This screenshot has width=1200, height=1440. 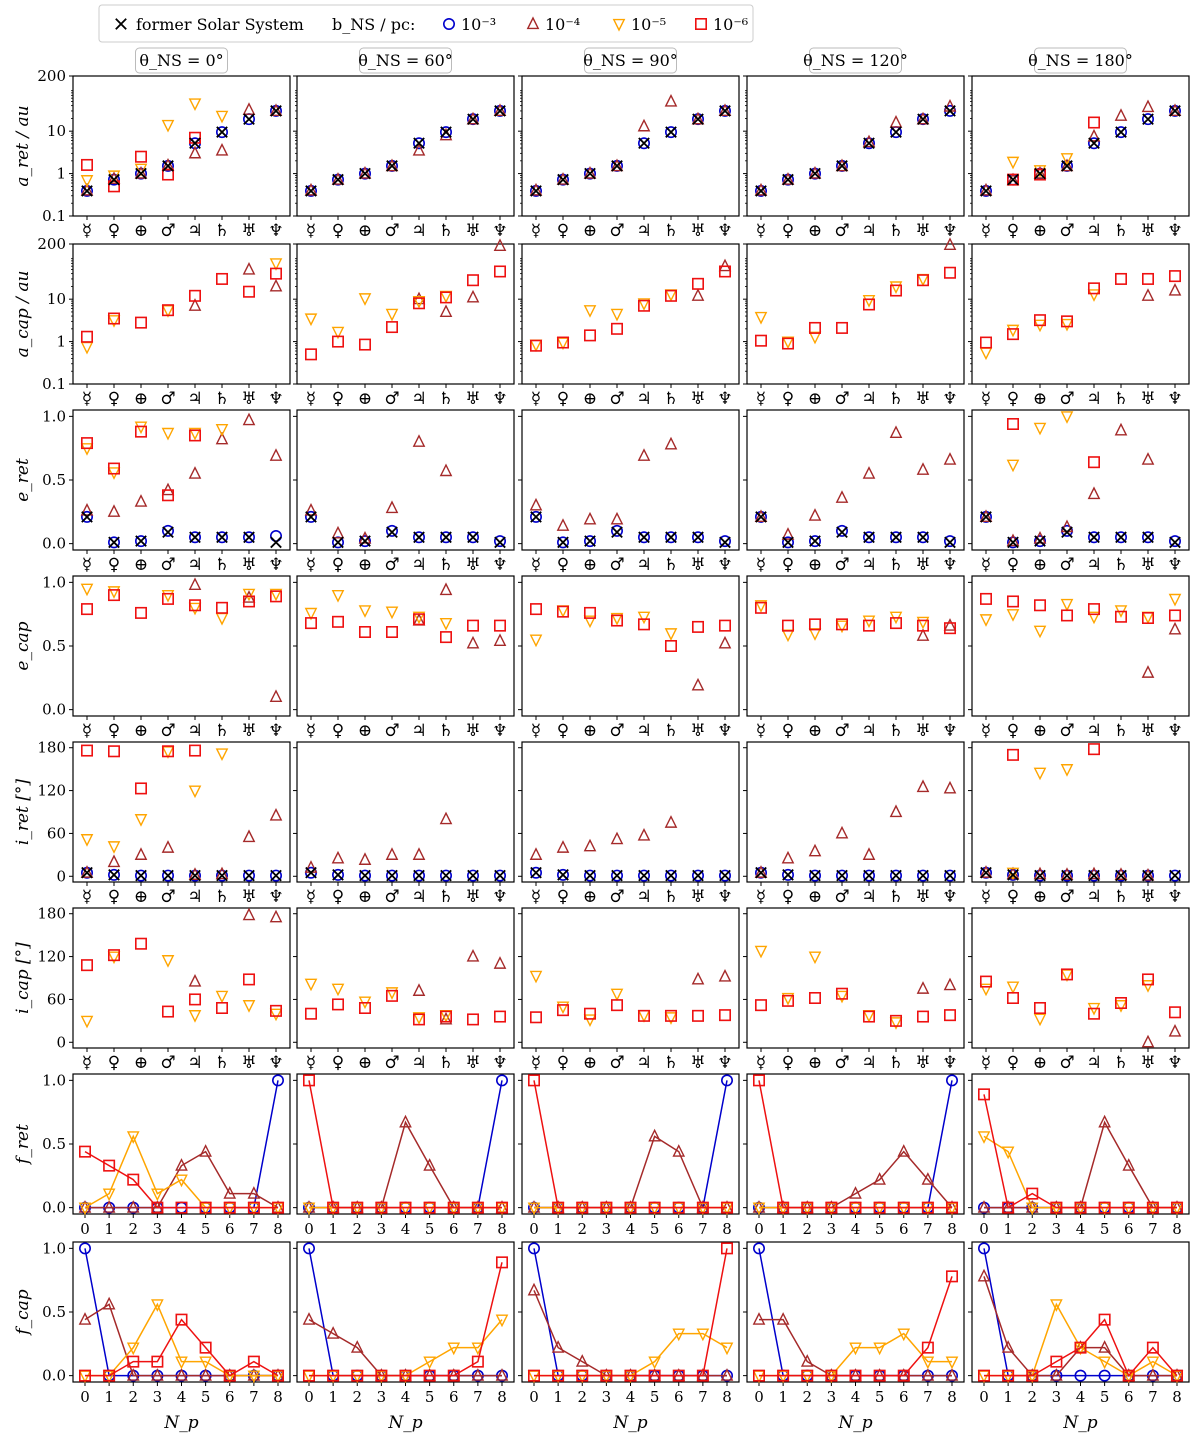 I want to click on y-tick-label: 0.0, so click(x=54, y=544).